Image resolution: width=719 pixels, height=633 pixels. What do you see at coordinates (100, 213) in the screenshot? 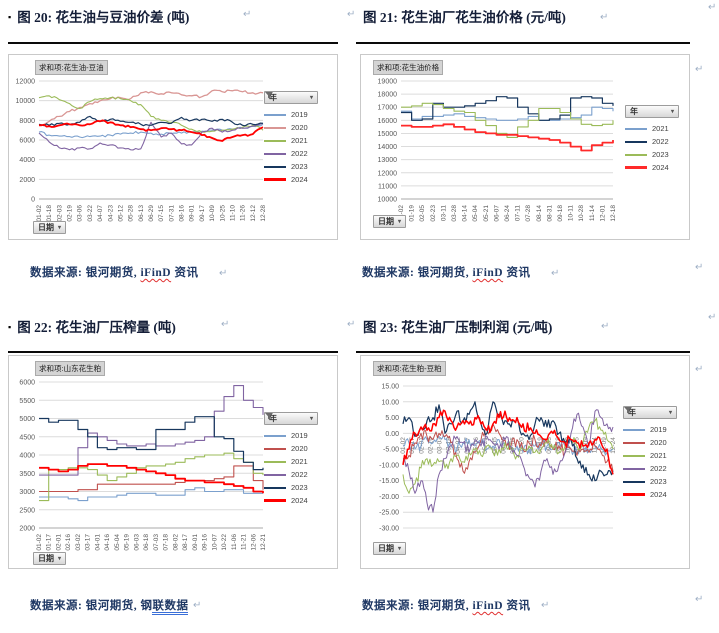
I see `svg-text: 04-07` at bounding box center [100, 213].